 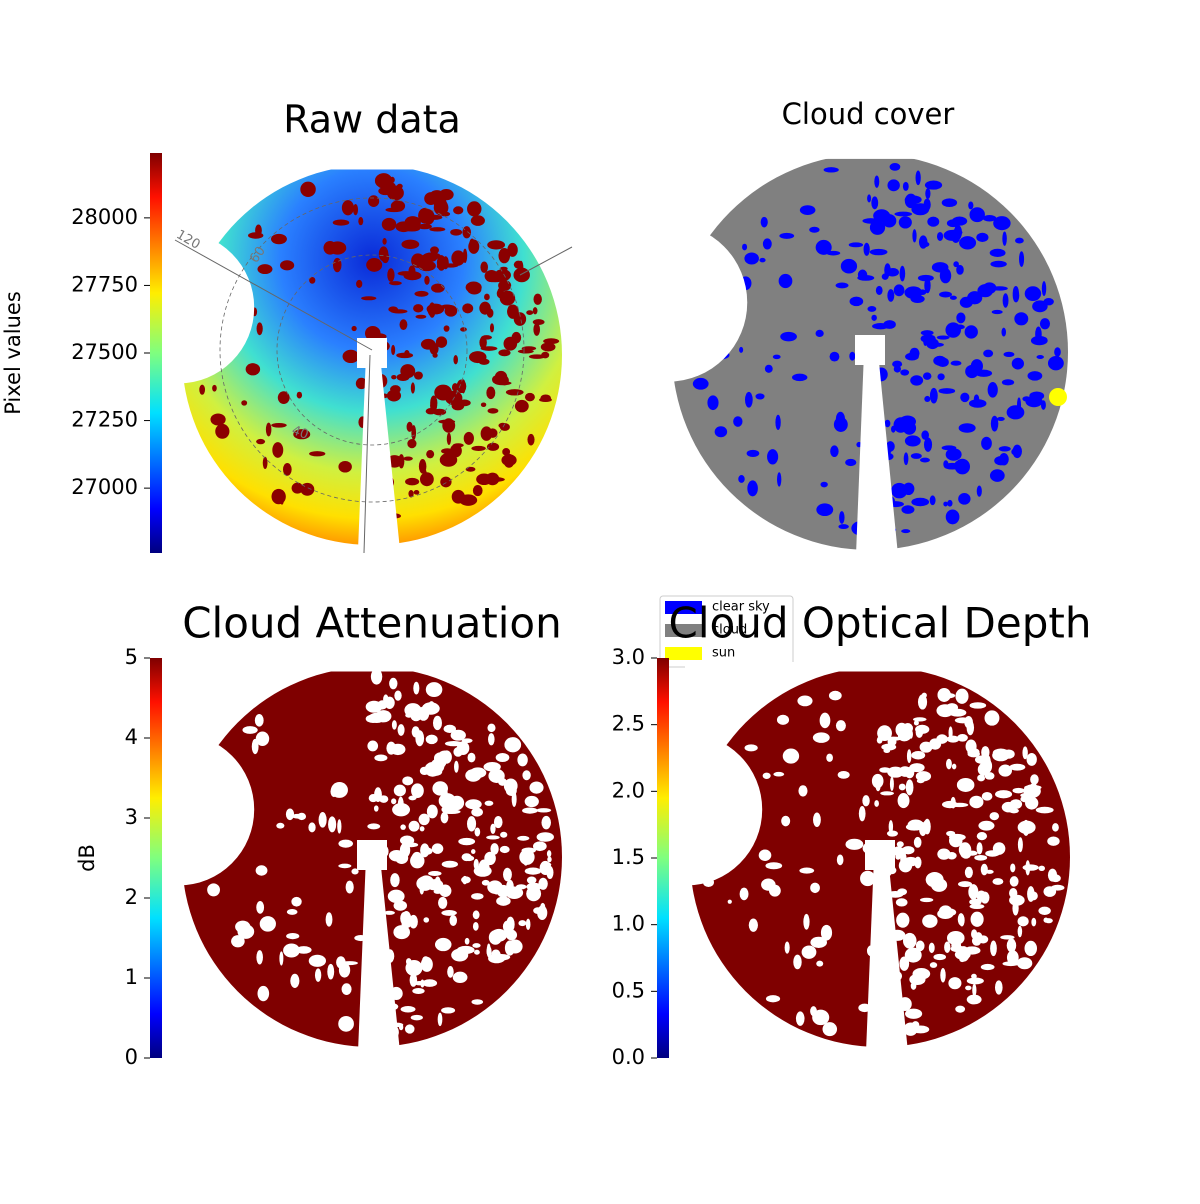 I want to click on mask, so click(x=880, y=667).